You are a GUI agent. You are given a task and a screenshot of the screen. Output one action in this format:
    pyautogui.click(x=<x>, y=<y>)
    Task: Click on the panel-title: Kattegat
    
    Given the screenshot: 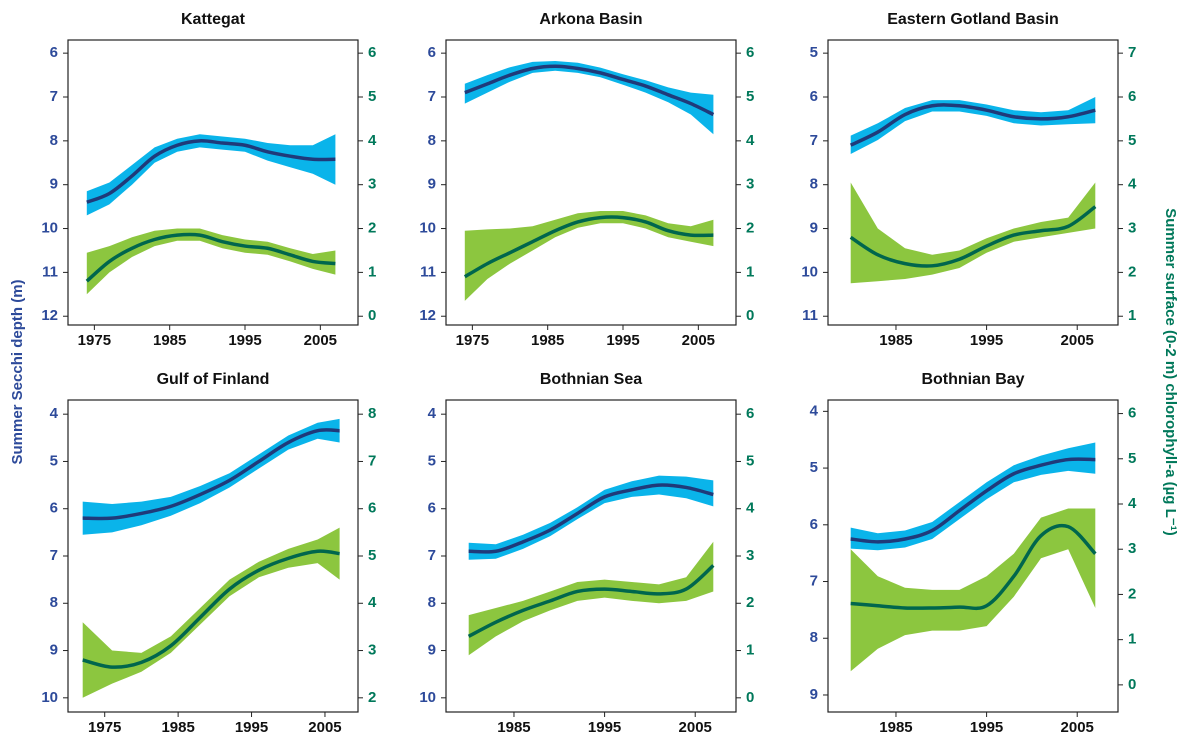 What is the action you would take?
    pyautogui.click(x=213, y=19)
    